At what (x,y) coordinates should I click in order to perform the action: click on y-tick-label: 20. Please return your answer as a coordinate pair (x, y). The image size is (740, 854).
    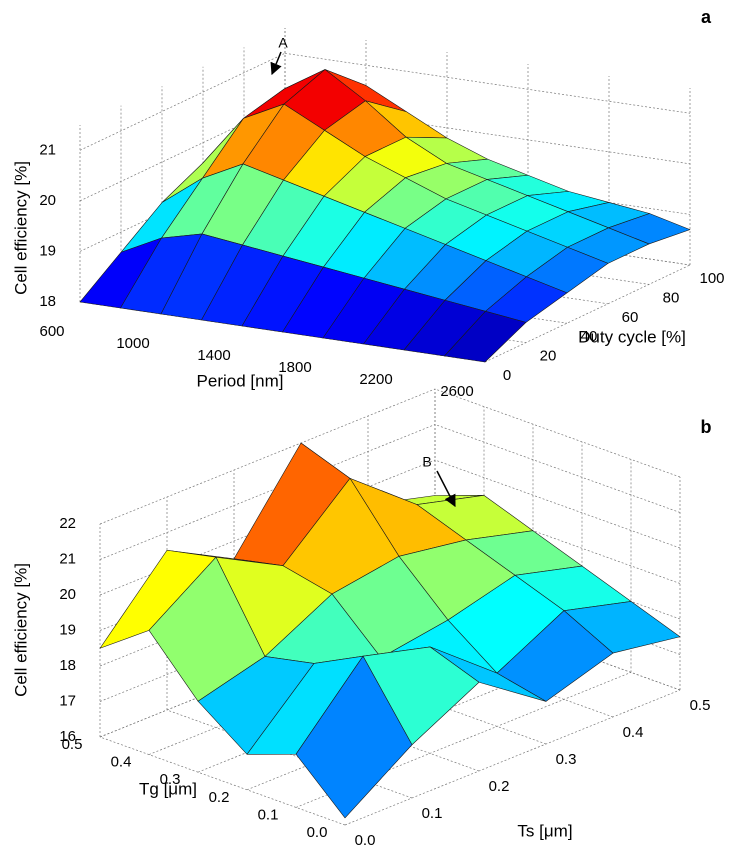
    Looking at the image, I should click on (548, 356).